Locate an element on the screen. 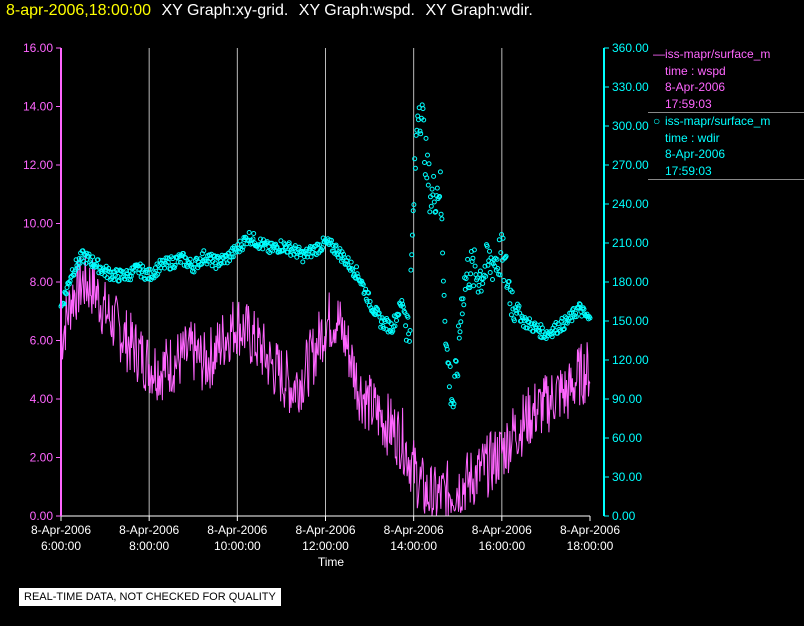 Image resolution: width=804 pixels, height=626 pixels. right-y-tick-label: 360.00 is located at coordinates (630, 48).